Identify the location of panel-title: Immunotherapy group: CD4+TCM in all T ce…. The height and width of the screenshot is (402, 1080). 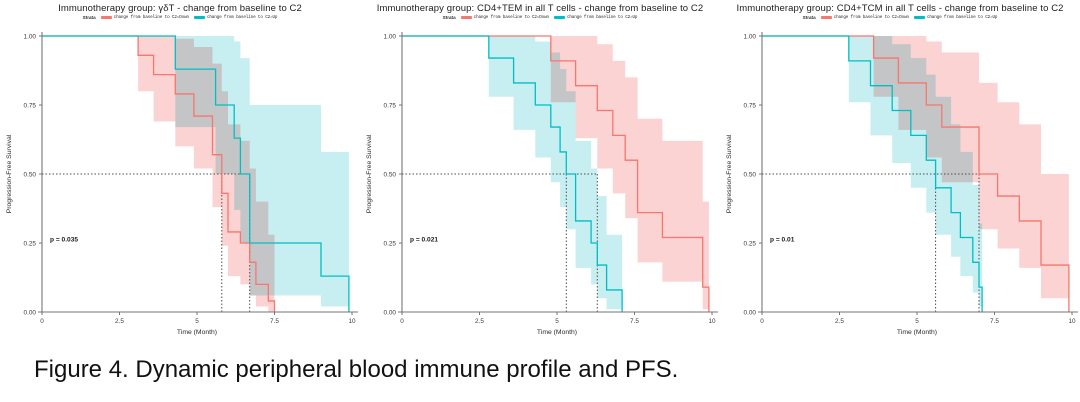
(900, 8).